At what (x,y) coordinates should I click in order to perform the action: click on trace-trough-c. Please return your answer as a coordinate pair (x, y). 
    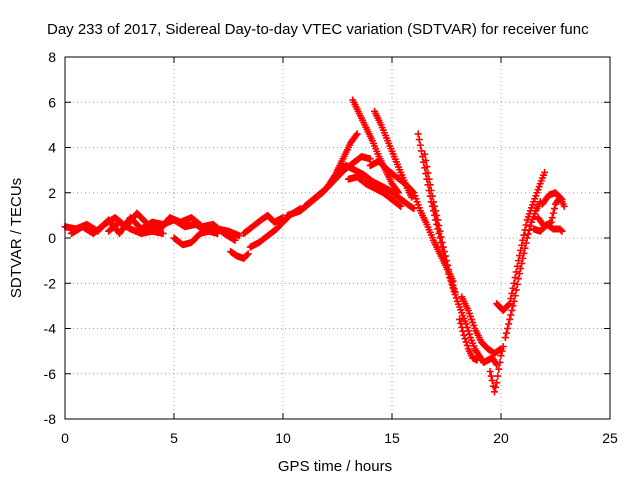
    Looking at the image, I should click on (468, 339).